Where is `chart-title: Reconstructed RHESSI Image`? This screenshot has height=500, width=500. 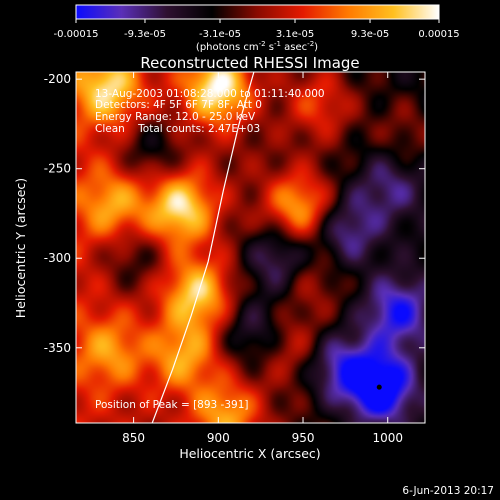 chart-title: Reconstructed RHESSI Image is located at coordinates (249, 63).